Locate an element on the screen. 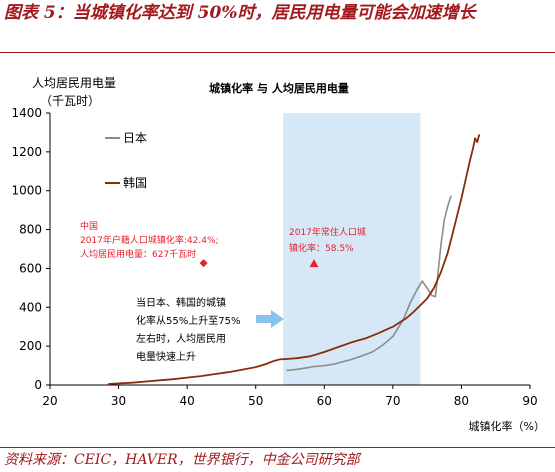 The height and width of the screenshot is (472, 555). title-divider is located at coordinates (277, 52).